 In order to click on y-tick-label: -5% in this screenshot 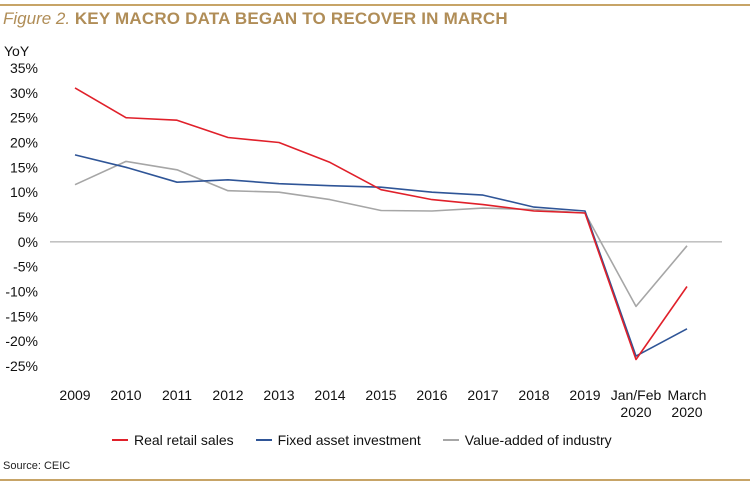, I will do `click(25, 267)`.